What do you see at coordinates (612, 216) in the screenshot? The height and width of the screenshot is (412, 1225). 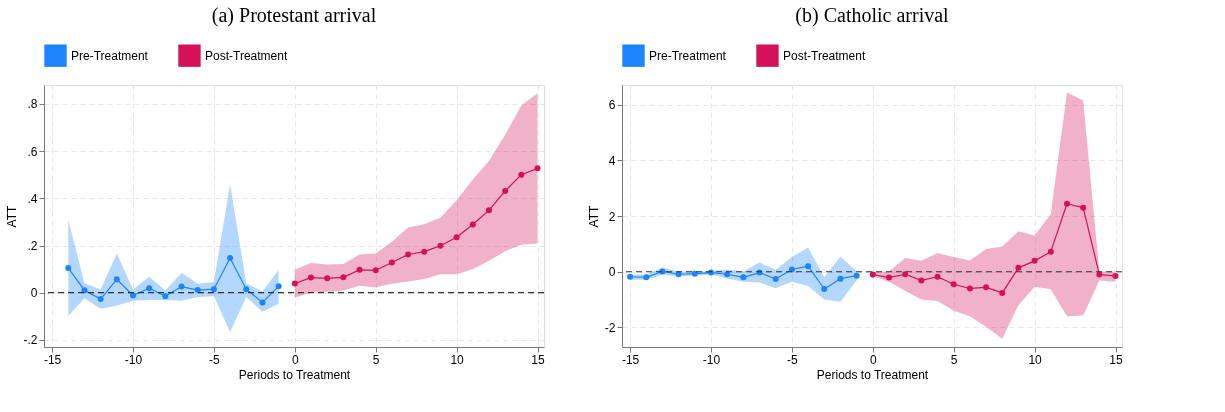 I see `y-tick-label: 2` at bounding box center [612, 216].